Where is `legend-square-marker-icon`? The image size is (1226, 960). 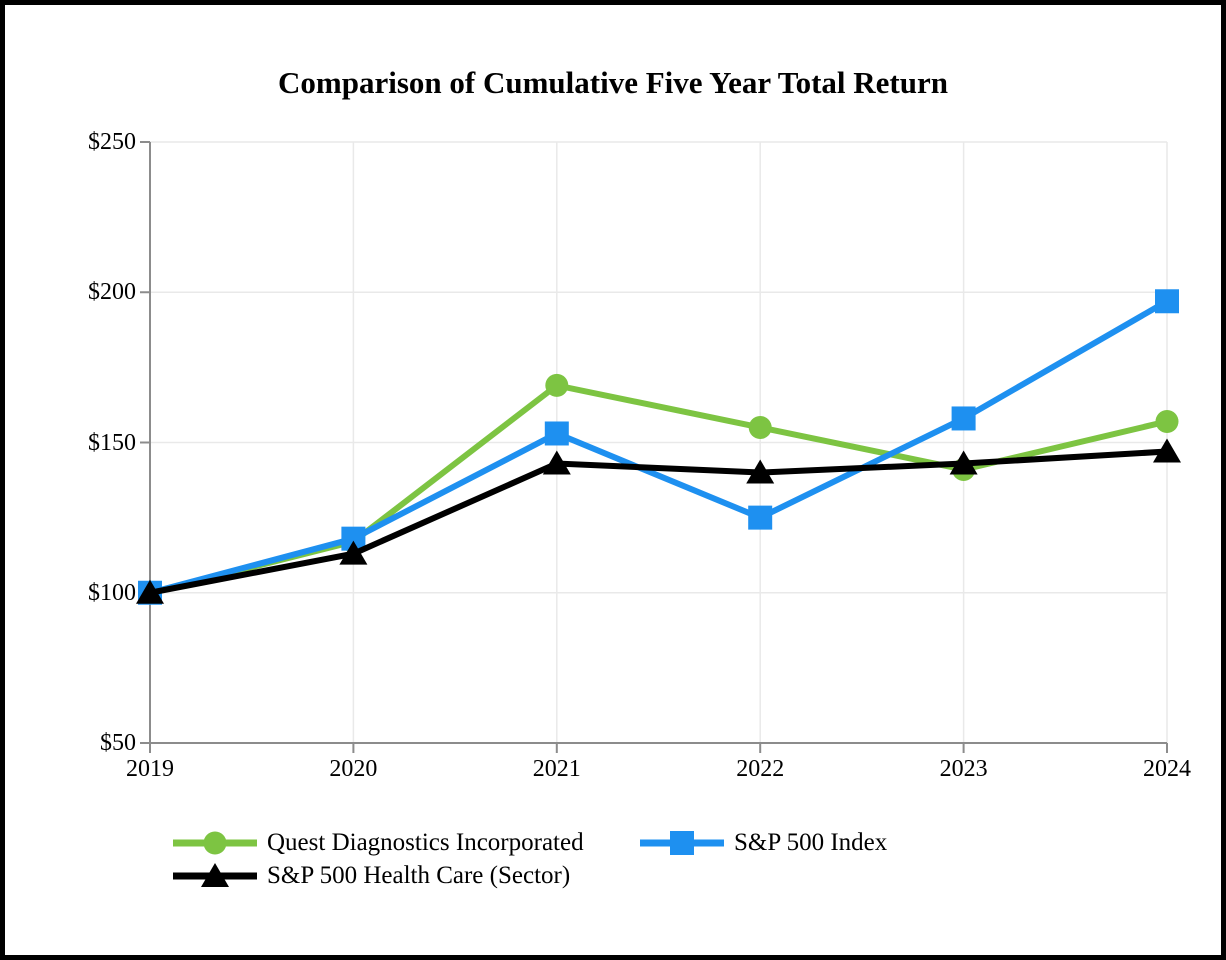
legend-square-marker-icon is located at coordinates (682, 843).